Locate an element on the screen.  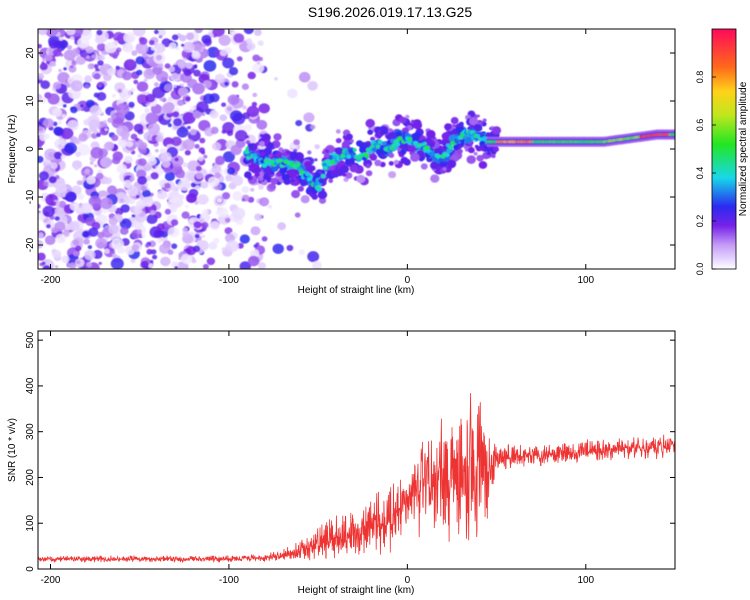
colorbar-label: Normalized spectral amplitude is located at coordinates (743, 148).